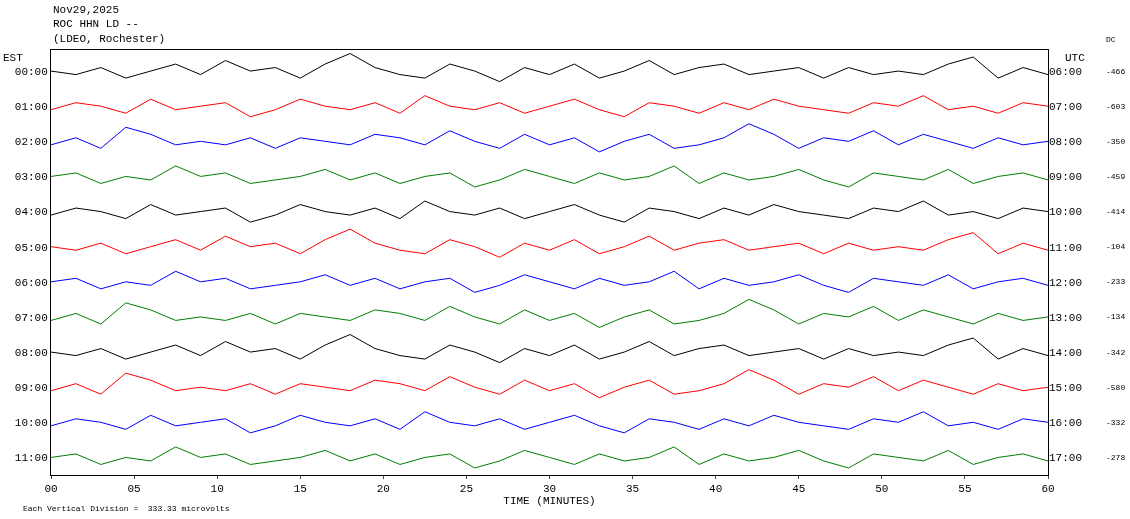 This screenshot has width=1130, height=519. Describe the element at coordinates (549, 501) in the screenshot. I see `x-axis-title: TIME (MINUTES)` at that location.